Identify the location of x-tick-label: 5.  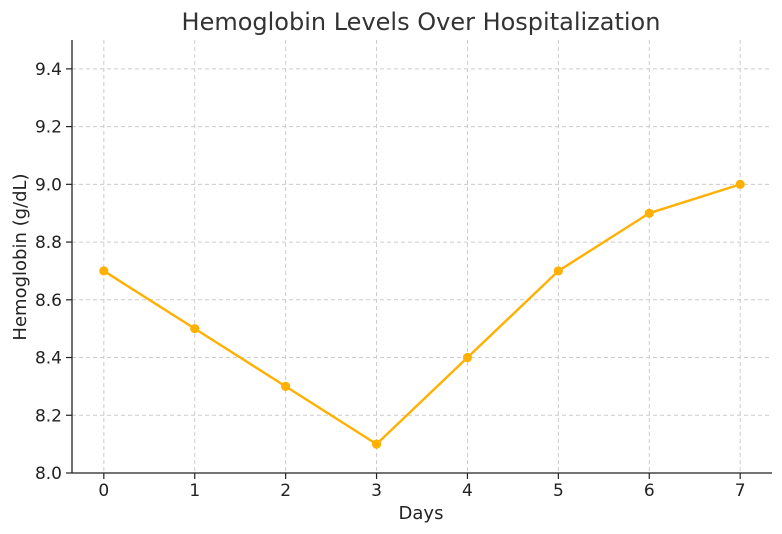
(558, 491).